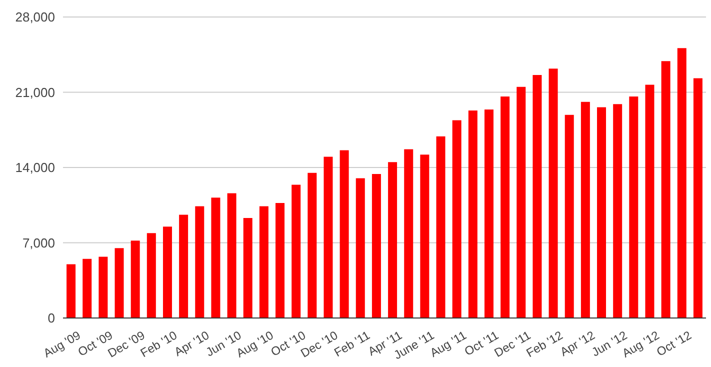  Describe the element at coordinates (35, 17) in the screenshot. I see `y-tick-label: 28,000` at that location.